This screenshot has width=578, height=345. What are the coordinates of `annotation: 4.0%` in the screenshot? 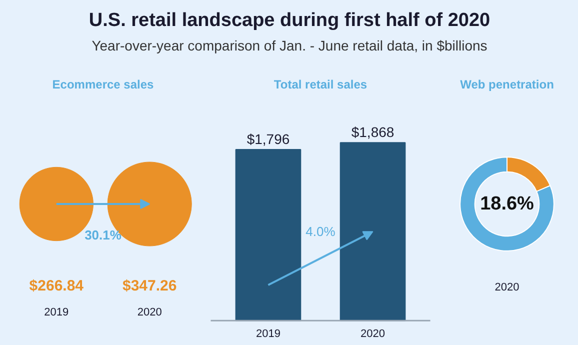 It's located at (321, 232).